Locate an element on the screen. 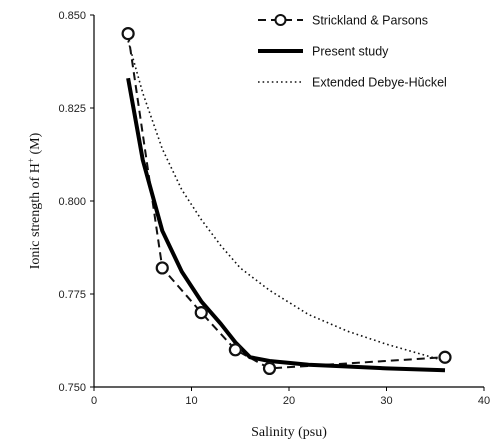 The image size is (495, 446). y-axis-title: Ionic strength of H+ (M) is located at coordinates (34, 200).